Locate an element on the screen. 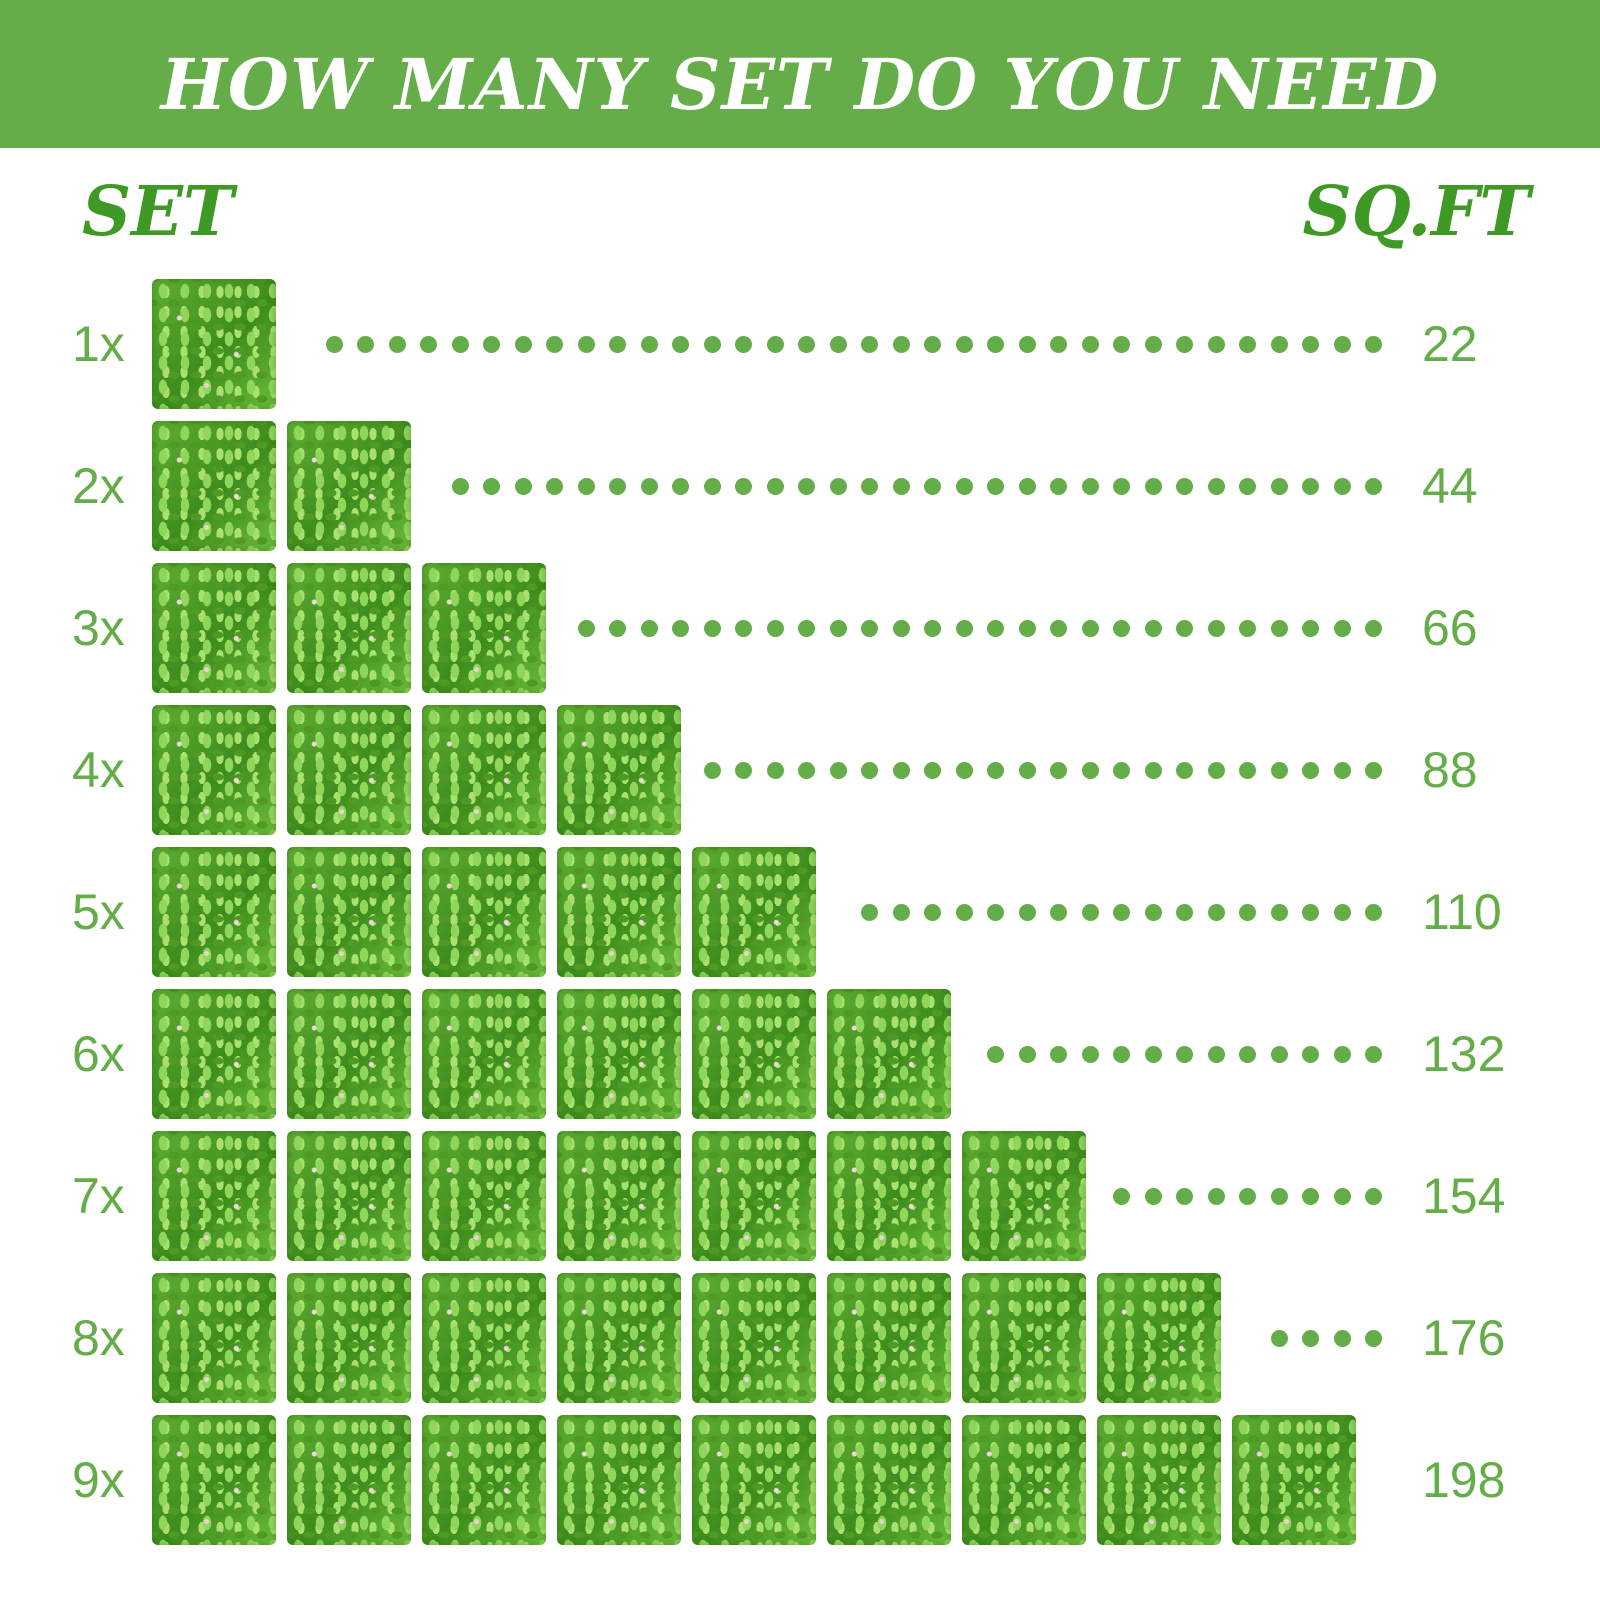 This screenshot has height=1600, width=1600. set-count-label: 4x is located at coordinates (98, 770).